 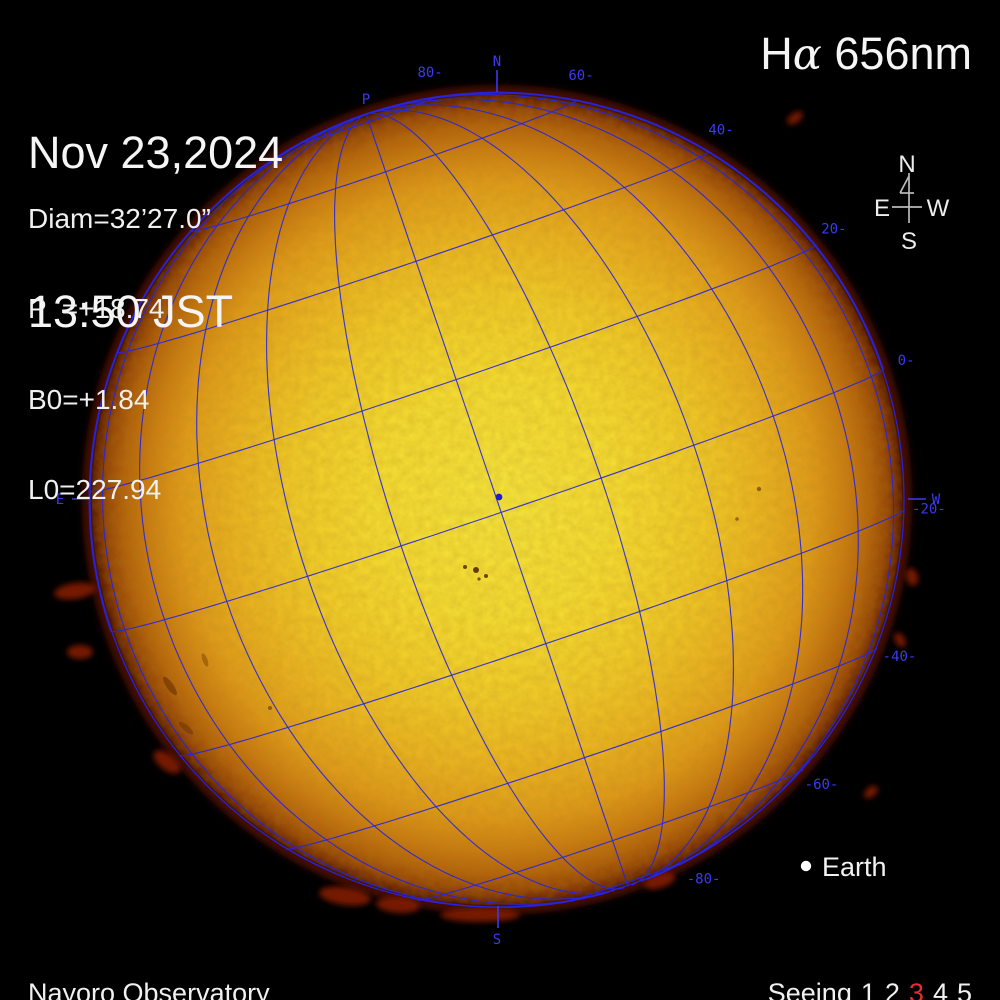 What do you see at coordinates (936, 500) in the screenshot?
I see `west-label: W` at bounding box center [936, 500].